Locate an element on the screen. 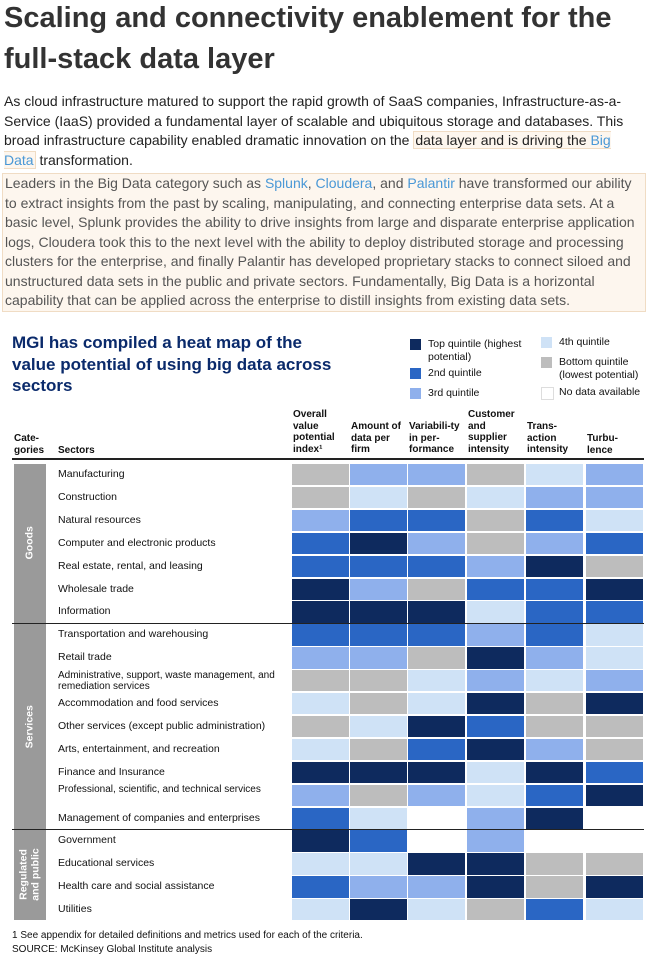 The width and height of the screenshot is (646, 959). sector-label: Finance and Insurance is located at coordinates (111, 771).